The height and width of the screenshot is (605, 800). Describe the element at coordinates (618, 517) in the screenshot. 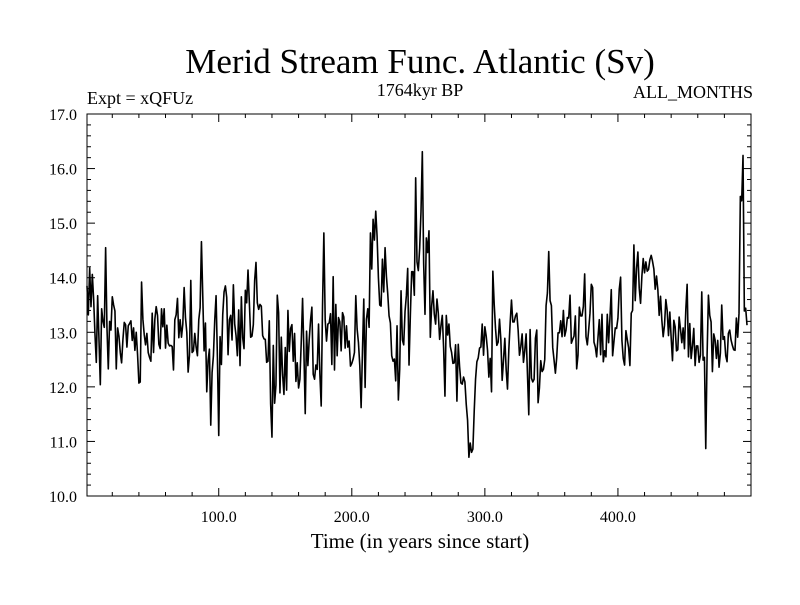

I see `x-tick-label: 400.0` at that location.